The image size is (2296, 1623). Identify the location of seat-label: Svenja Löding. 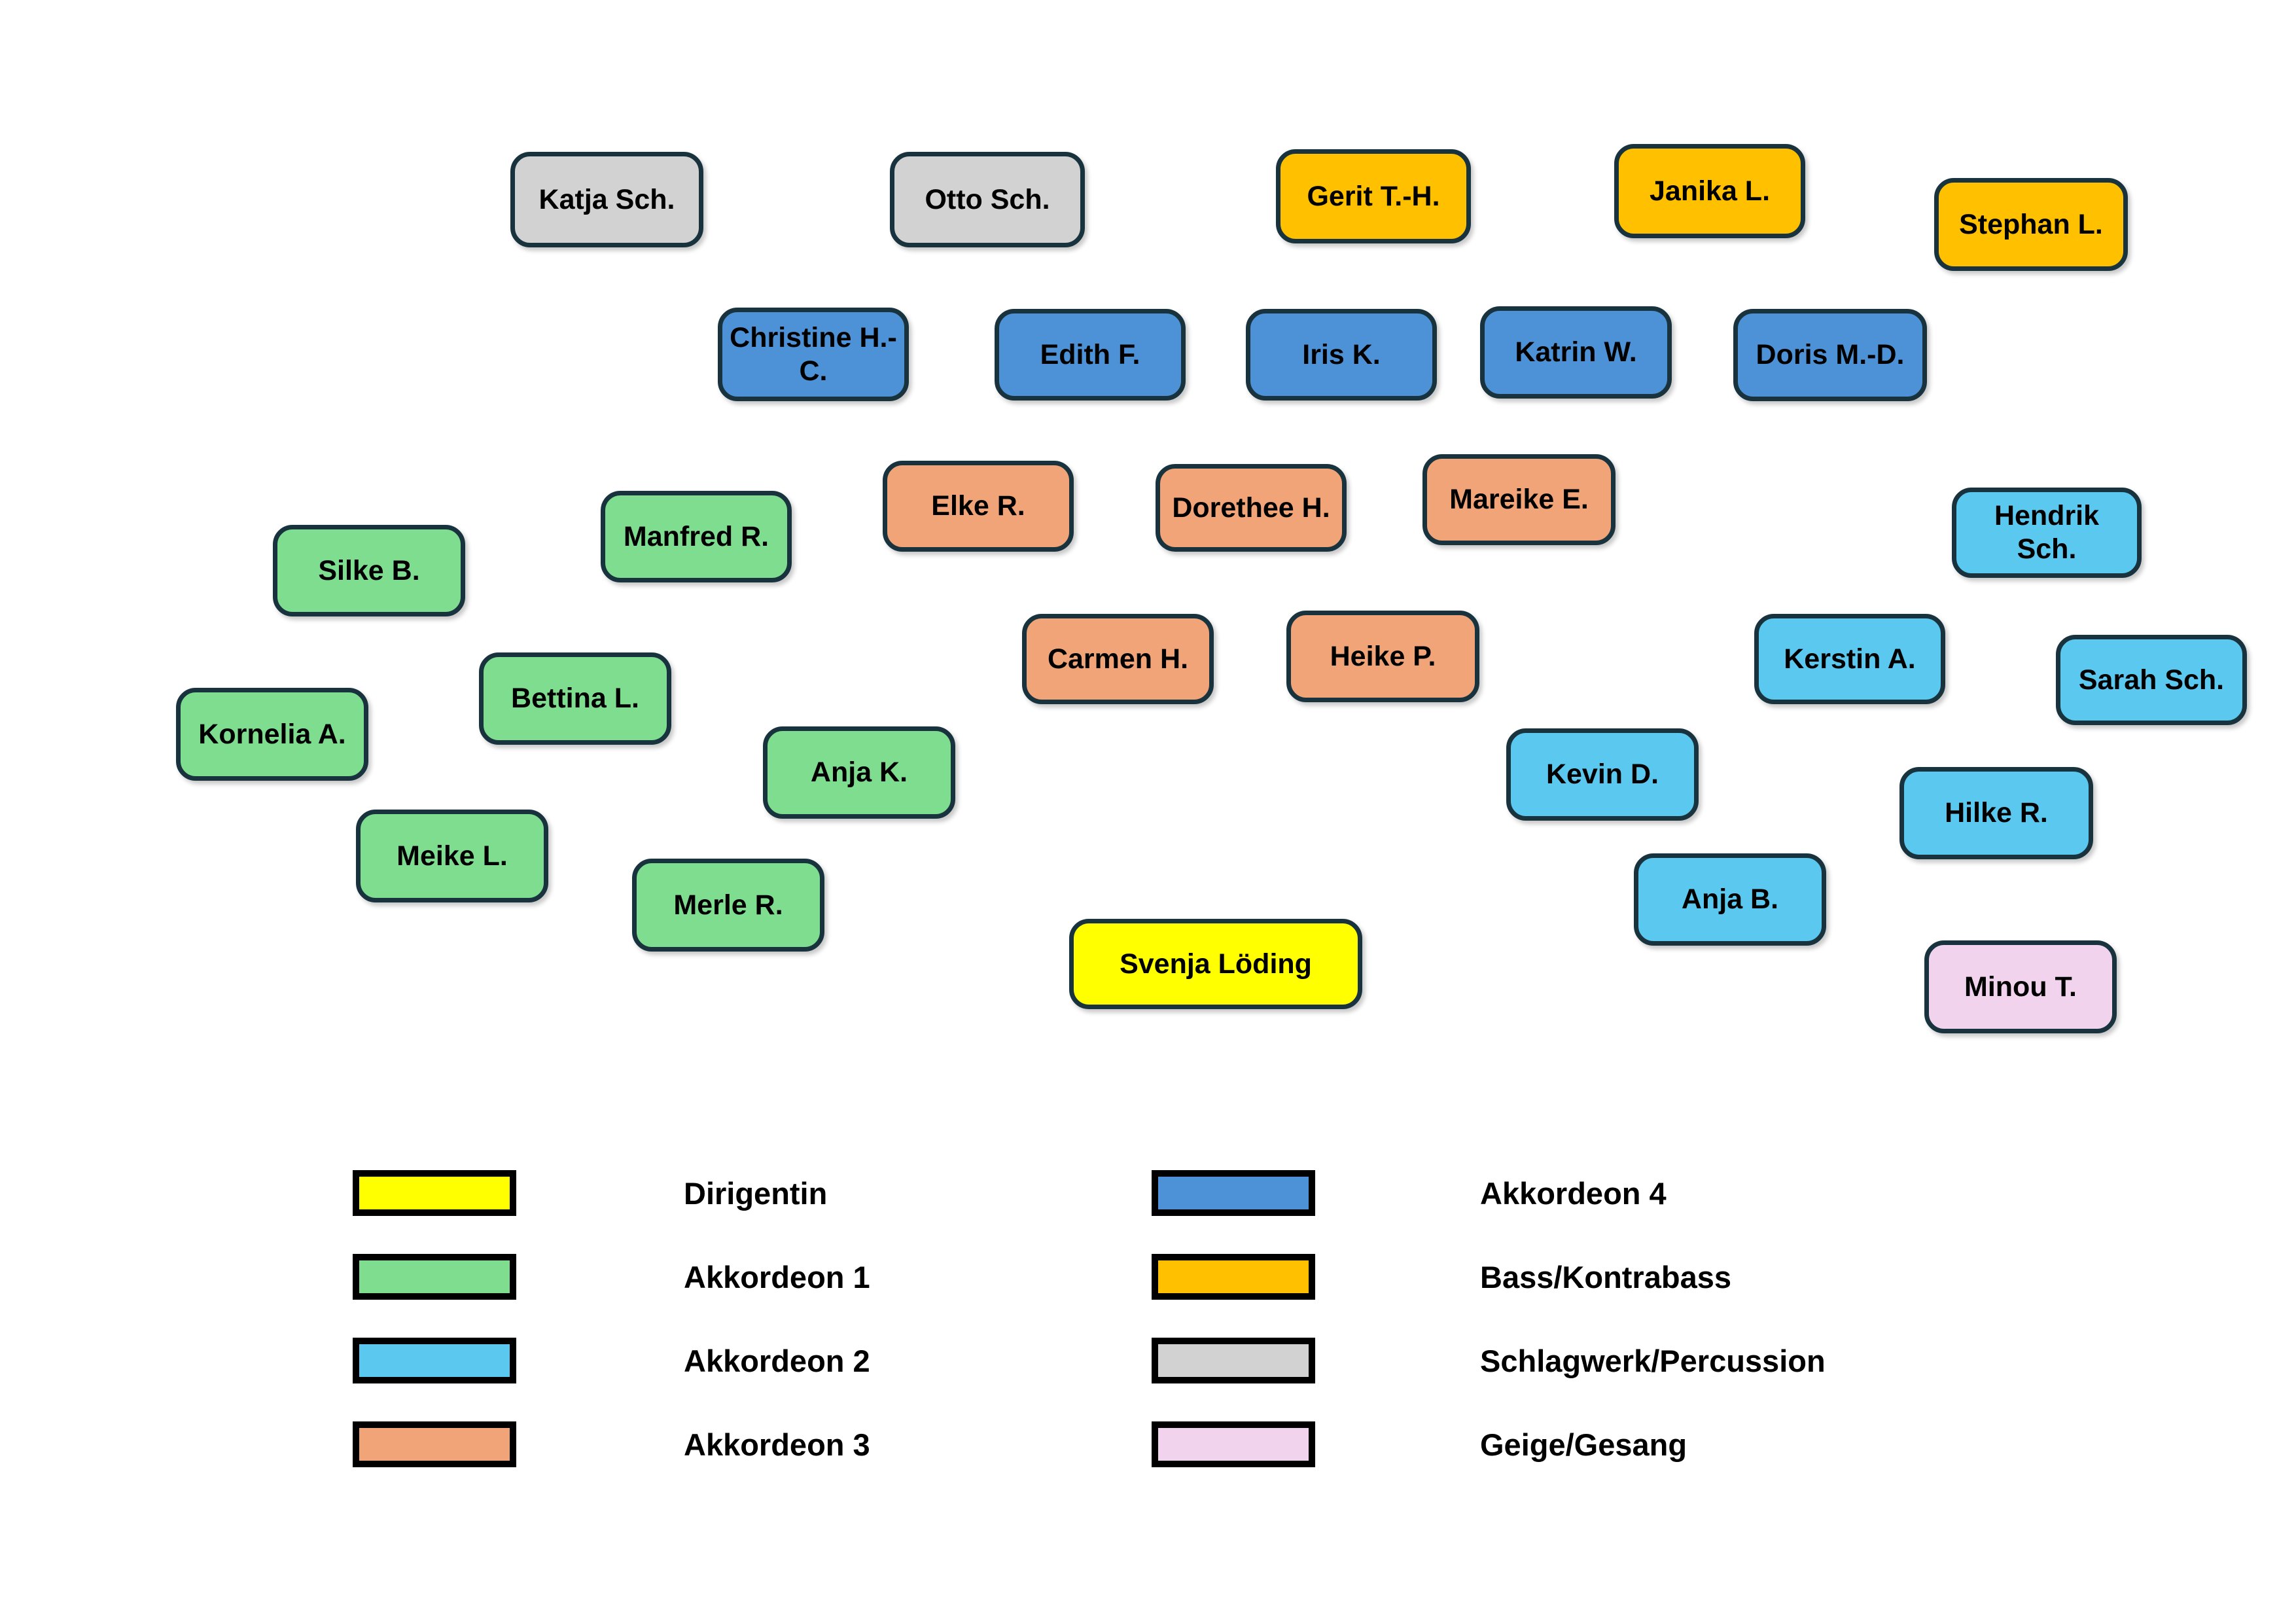
(1216, 964).